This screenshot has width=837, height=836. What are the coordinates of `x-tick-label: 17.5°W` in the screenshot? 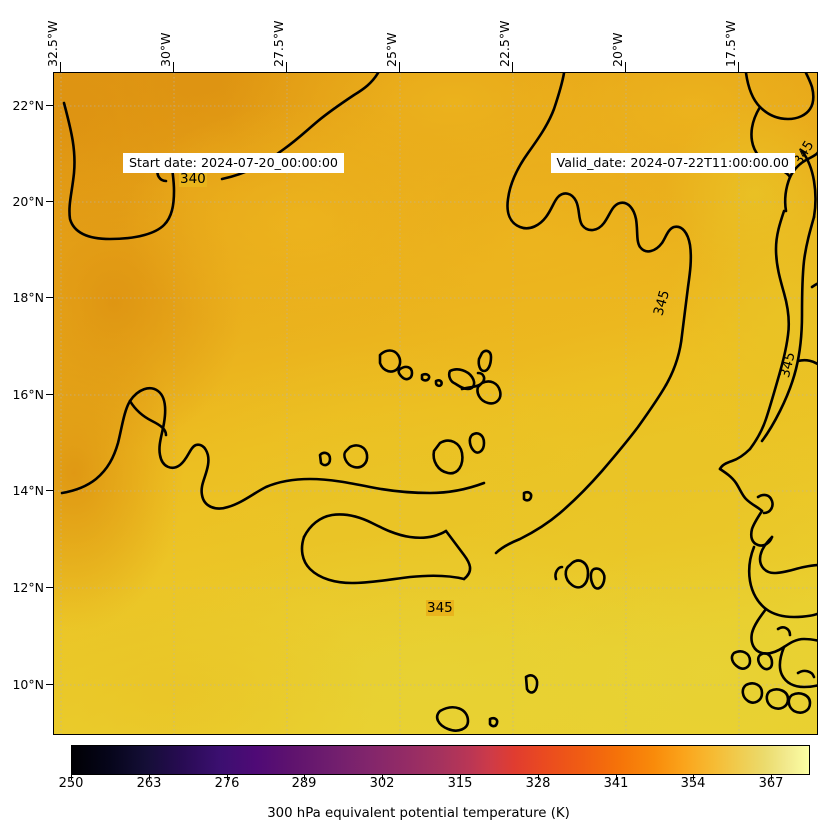 It's located at (730, 43).